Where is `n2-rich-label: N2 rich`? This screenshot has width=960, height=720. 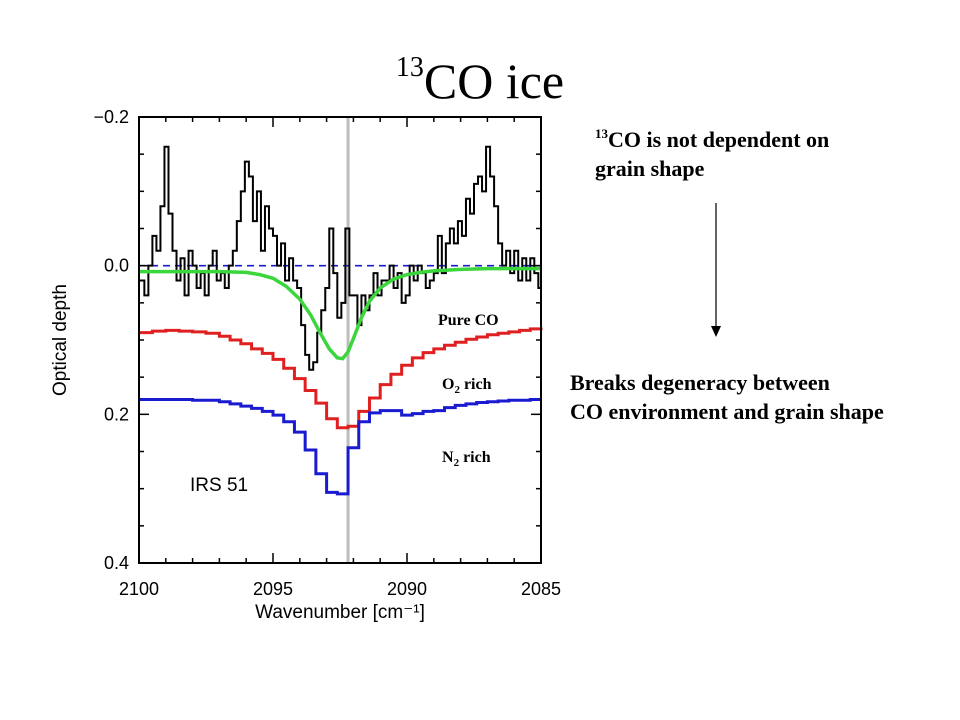
n2-rich-label: N2 rich is located at coordinates (466, 459).